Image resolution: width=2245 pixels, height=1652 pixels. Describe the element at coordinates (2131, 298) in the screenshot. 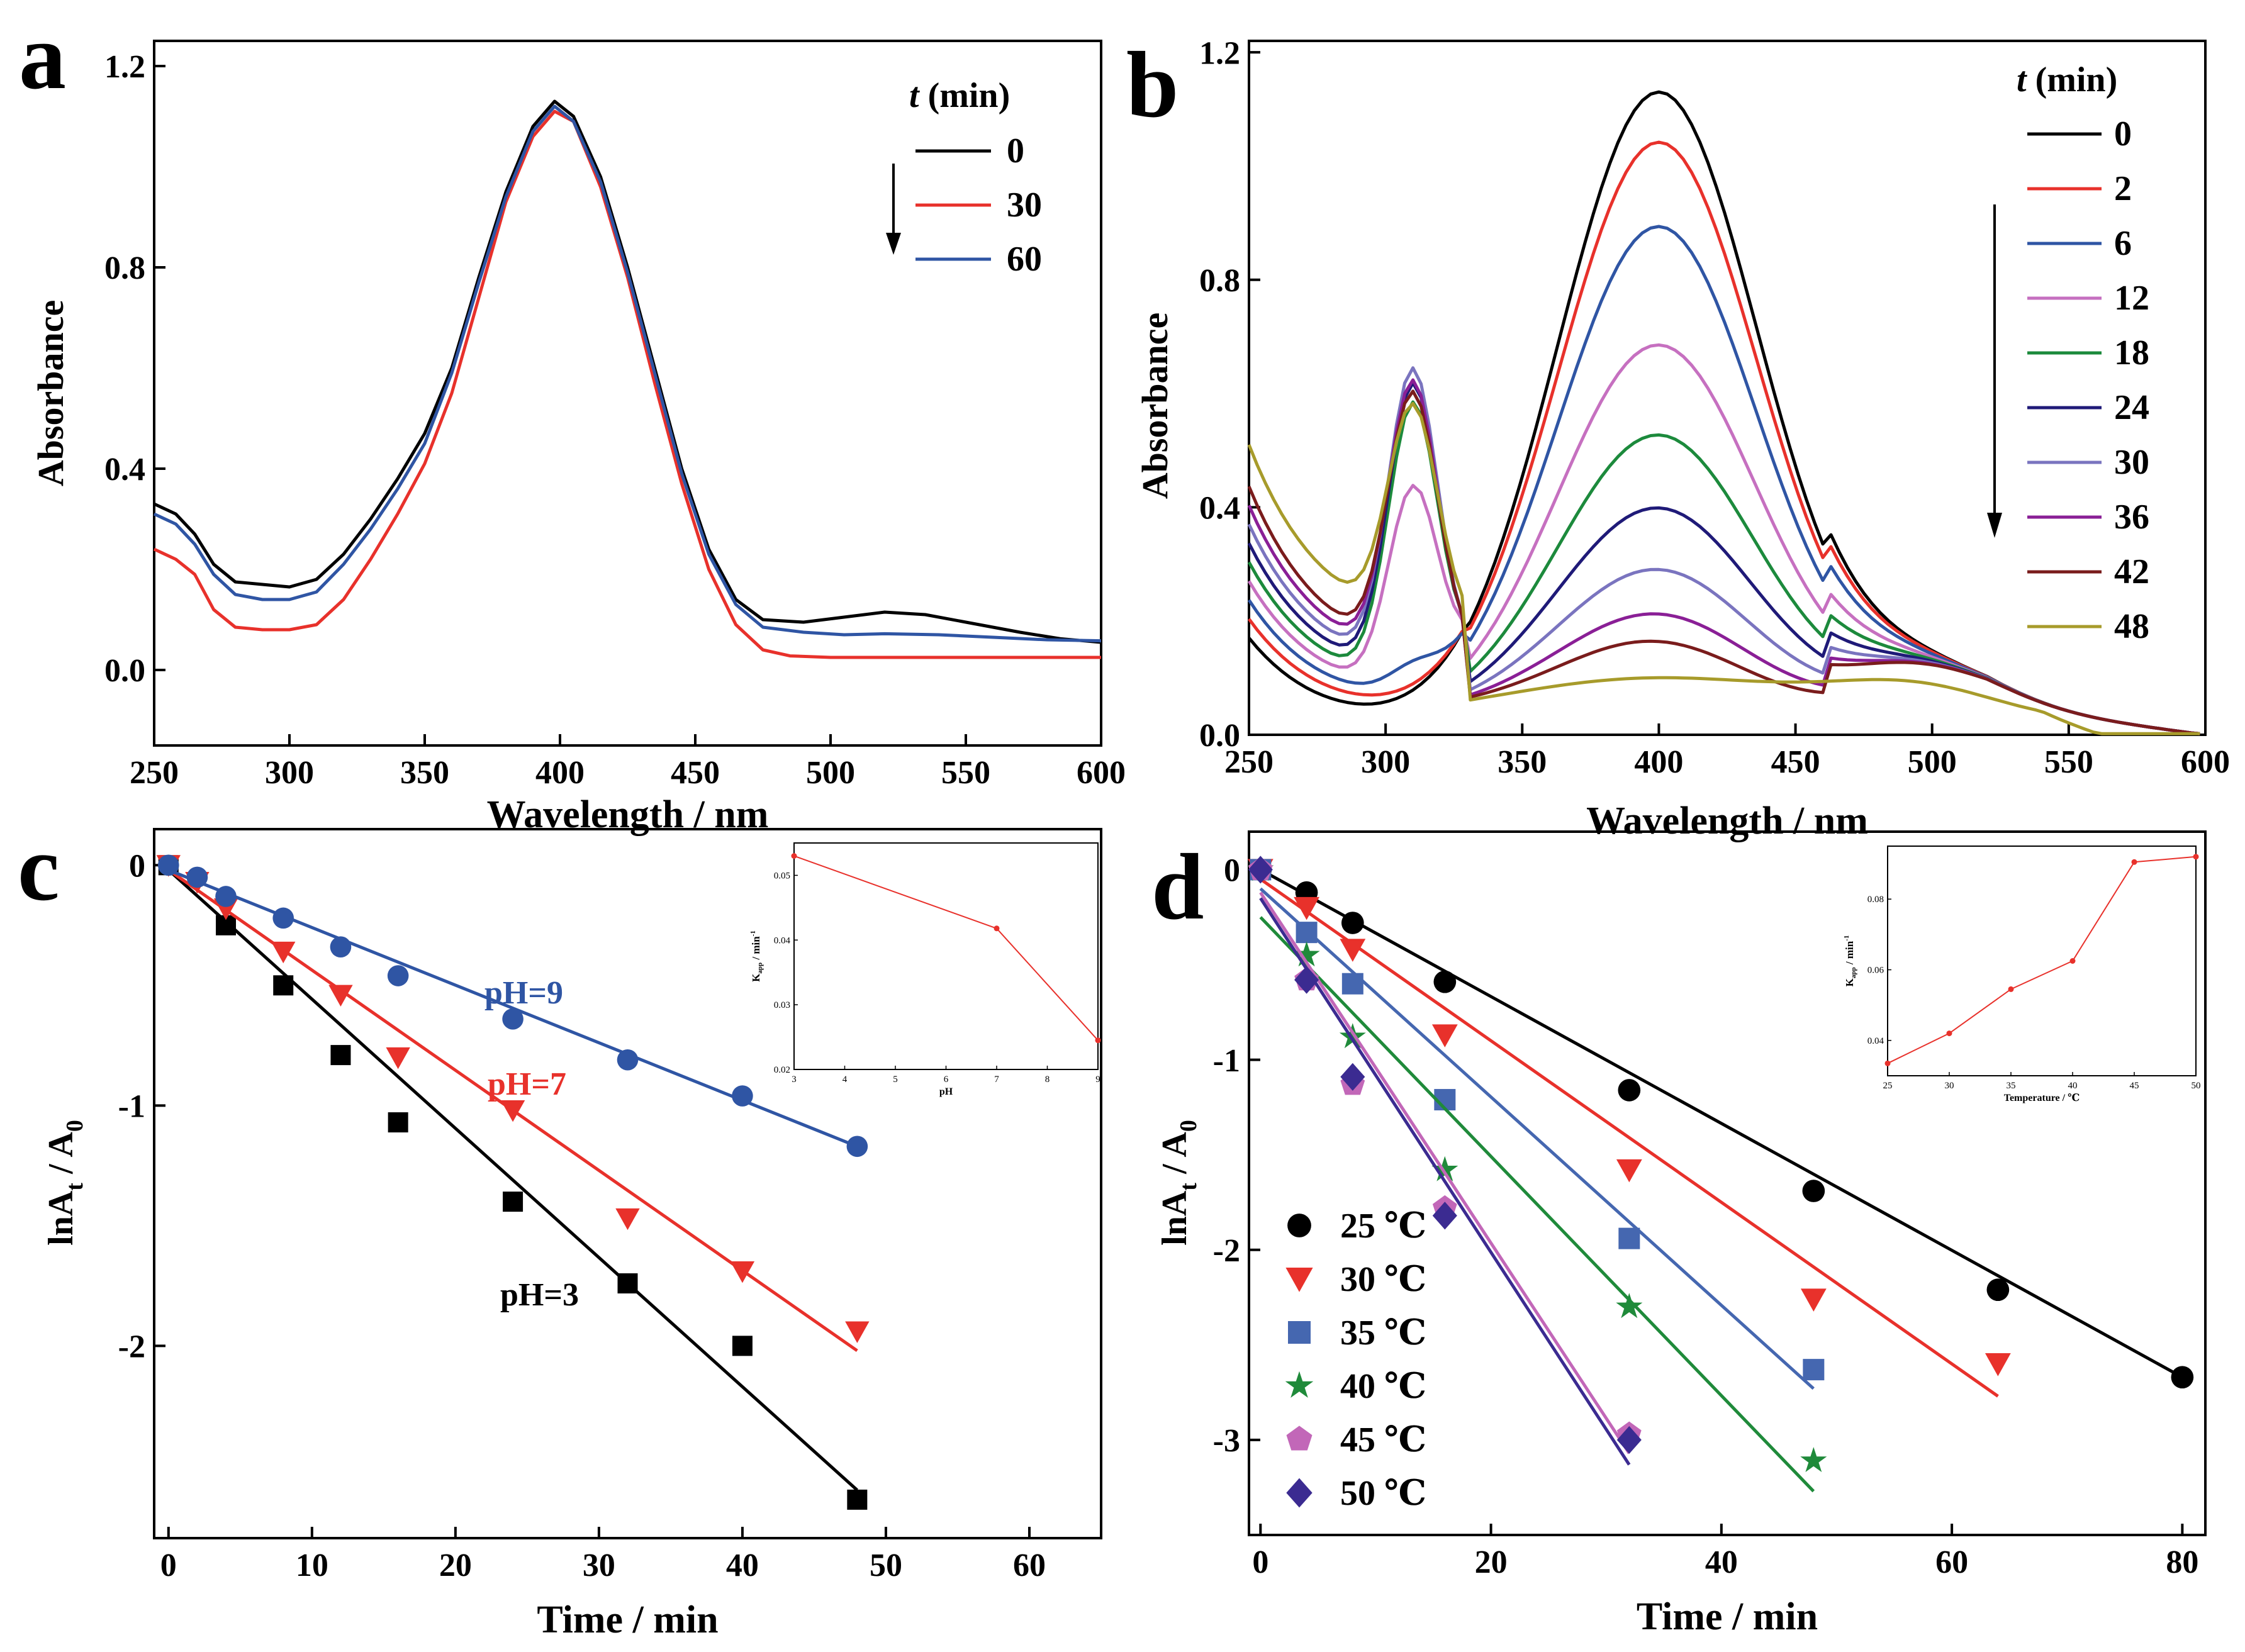

I see `legend-label-12: 12` at that location.